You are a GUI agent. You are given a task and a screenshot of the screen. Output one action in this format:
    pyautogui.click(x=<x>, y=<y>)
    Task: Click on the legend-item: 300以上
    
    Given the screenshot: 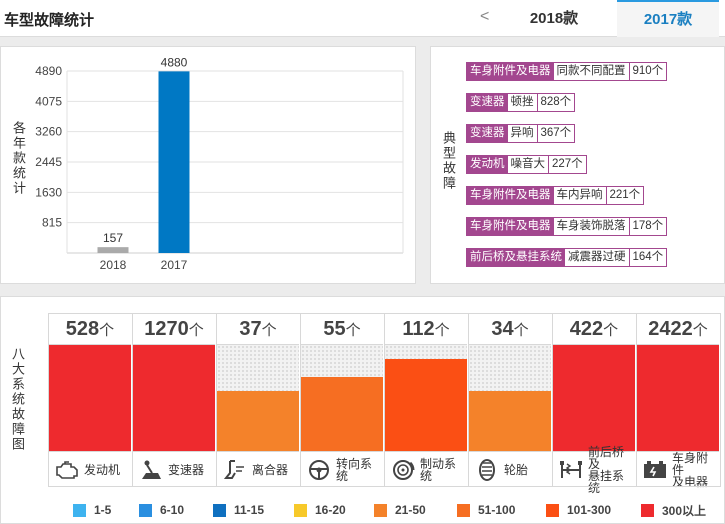 What is the action you would take?
    pyautogui.click(x=673, y=510)
    